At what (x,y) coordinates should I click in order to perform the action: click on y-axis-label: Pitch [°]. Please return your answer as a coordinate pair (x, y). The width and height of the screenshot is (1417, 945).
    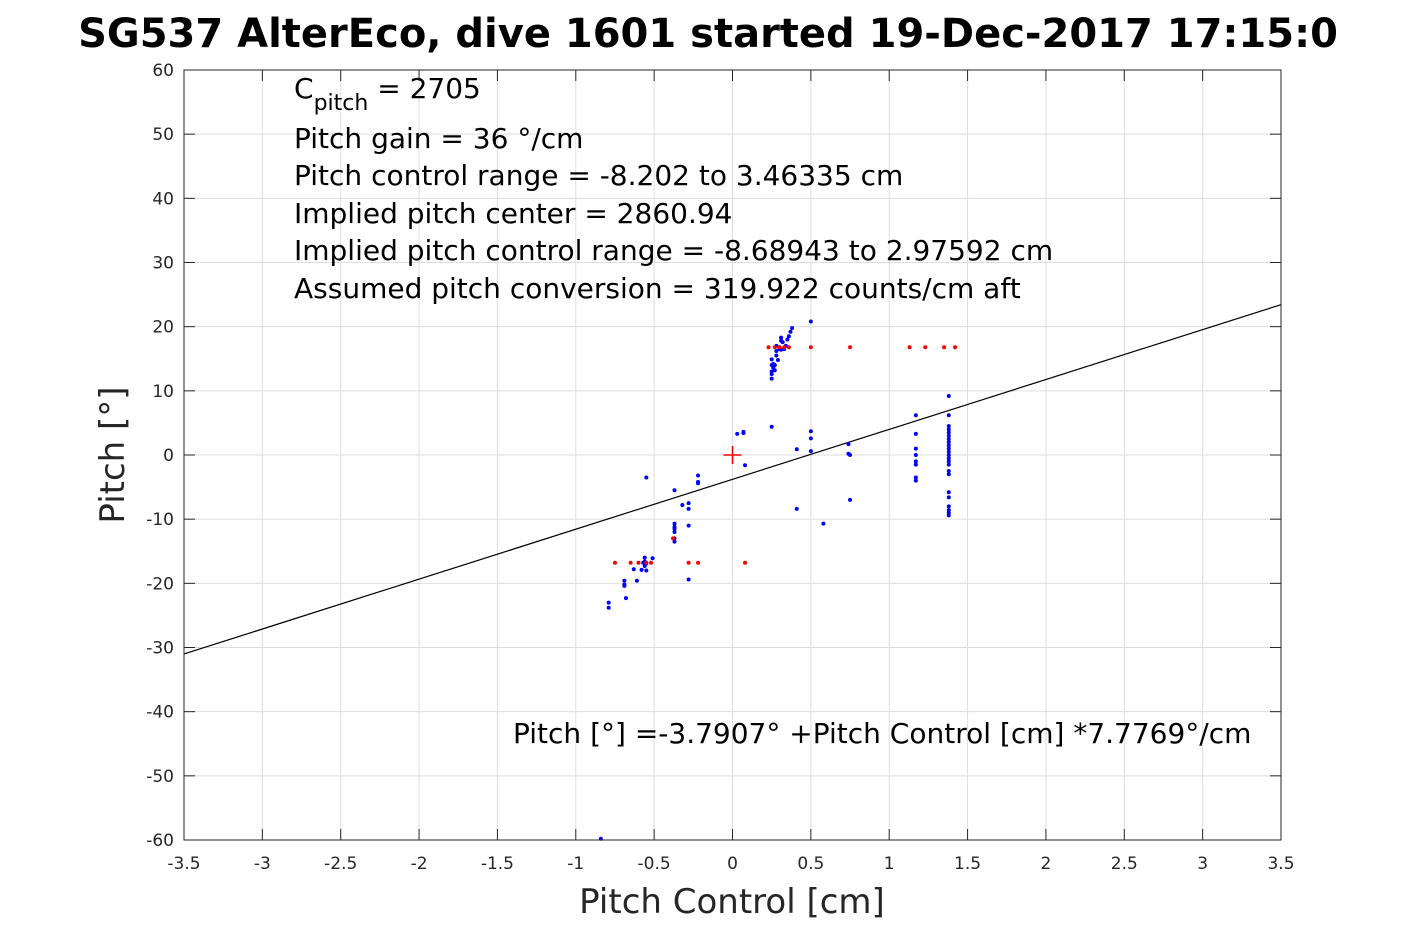
    Looking at the image, I should click on (113, 454).